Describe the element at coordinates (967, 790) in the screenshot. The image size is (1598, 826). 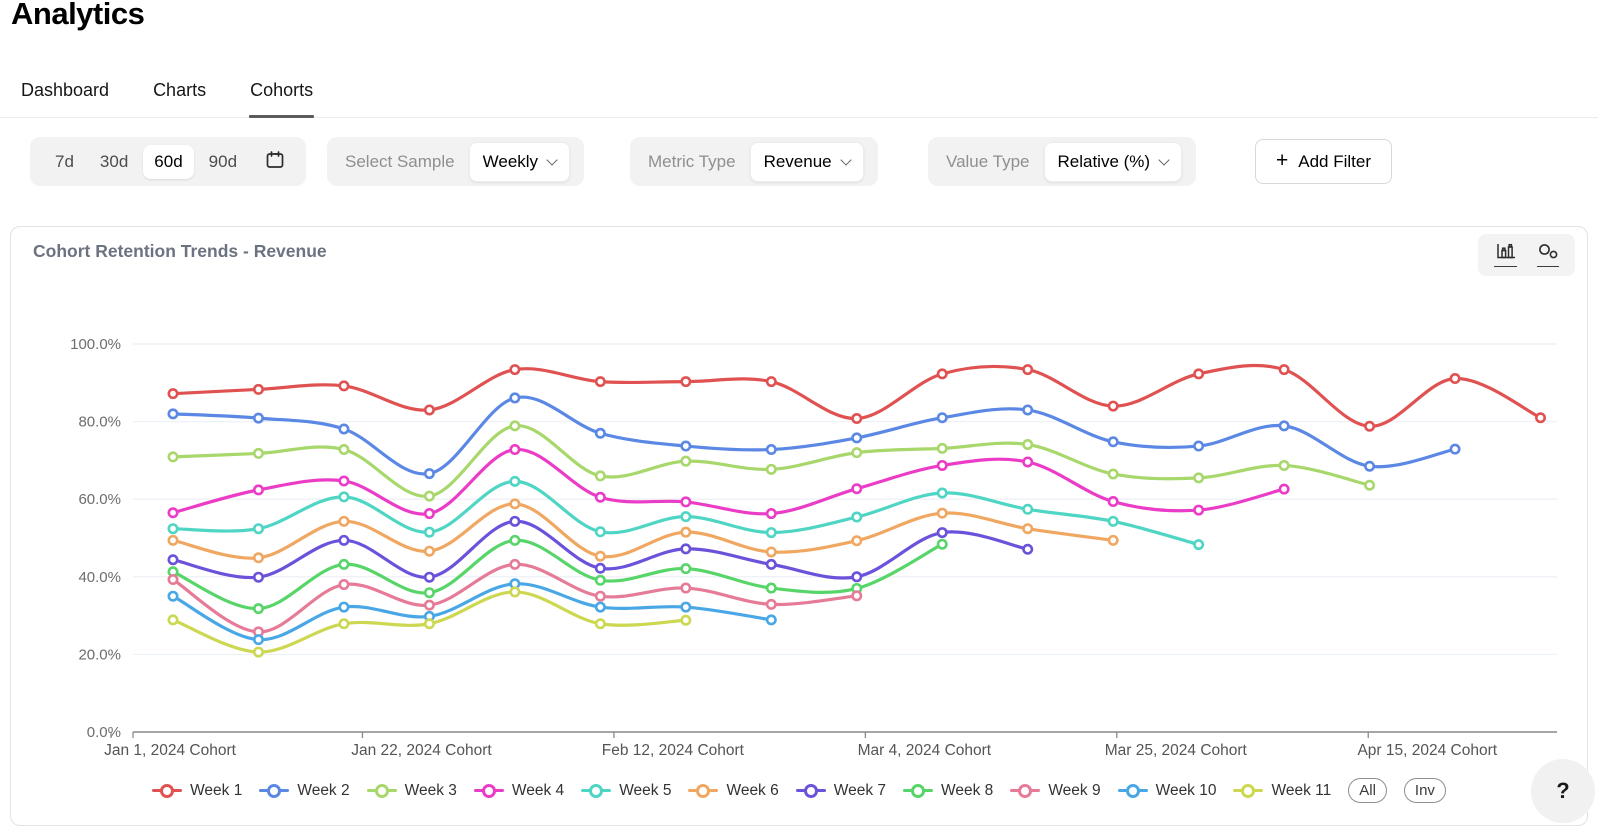
I see `legend-label: Week 8` at that location.